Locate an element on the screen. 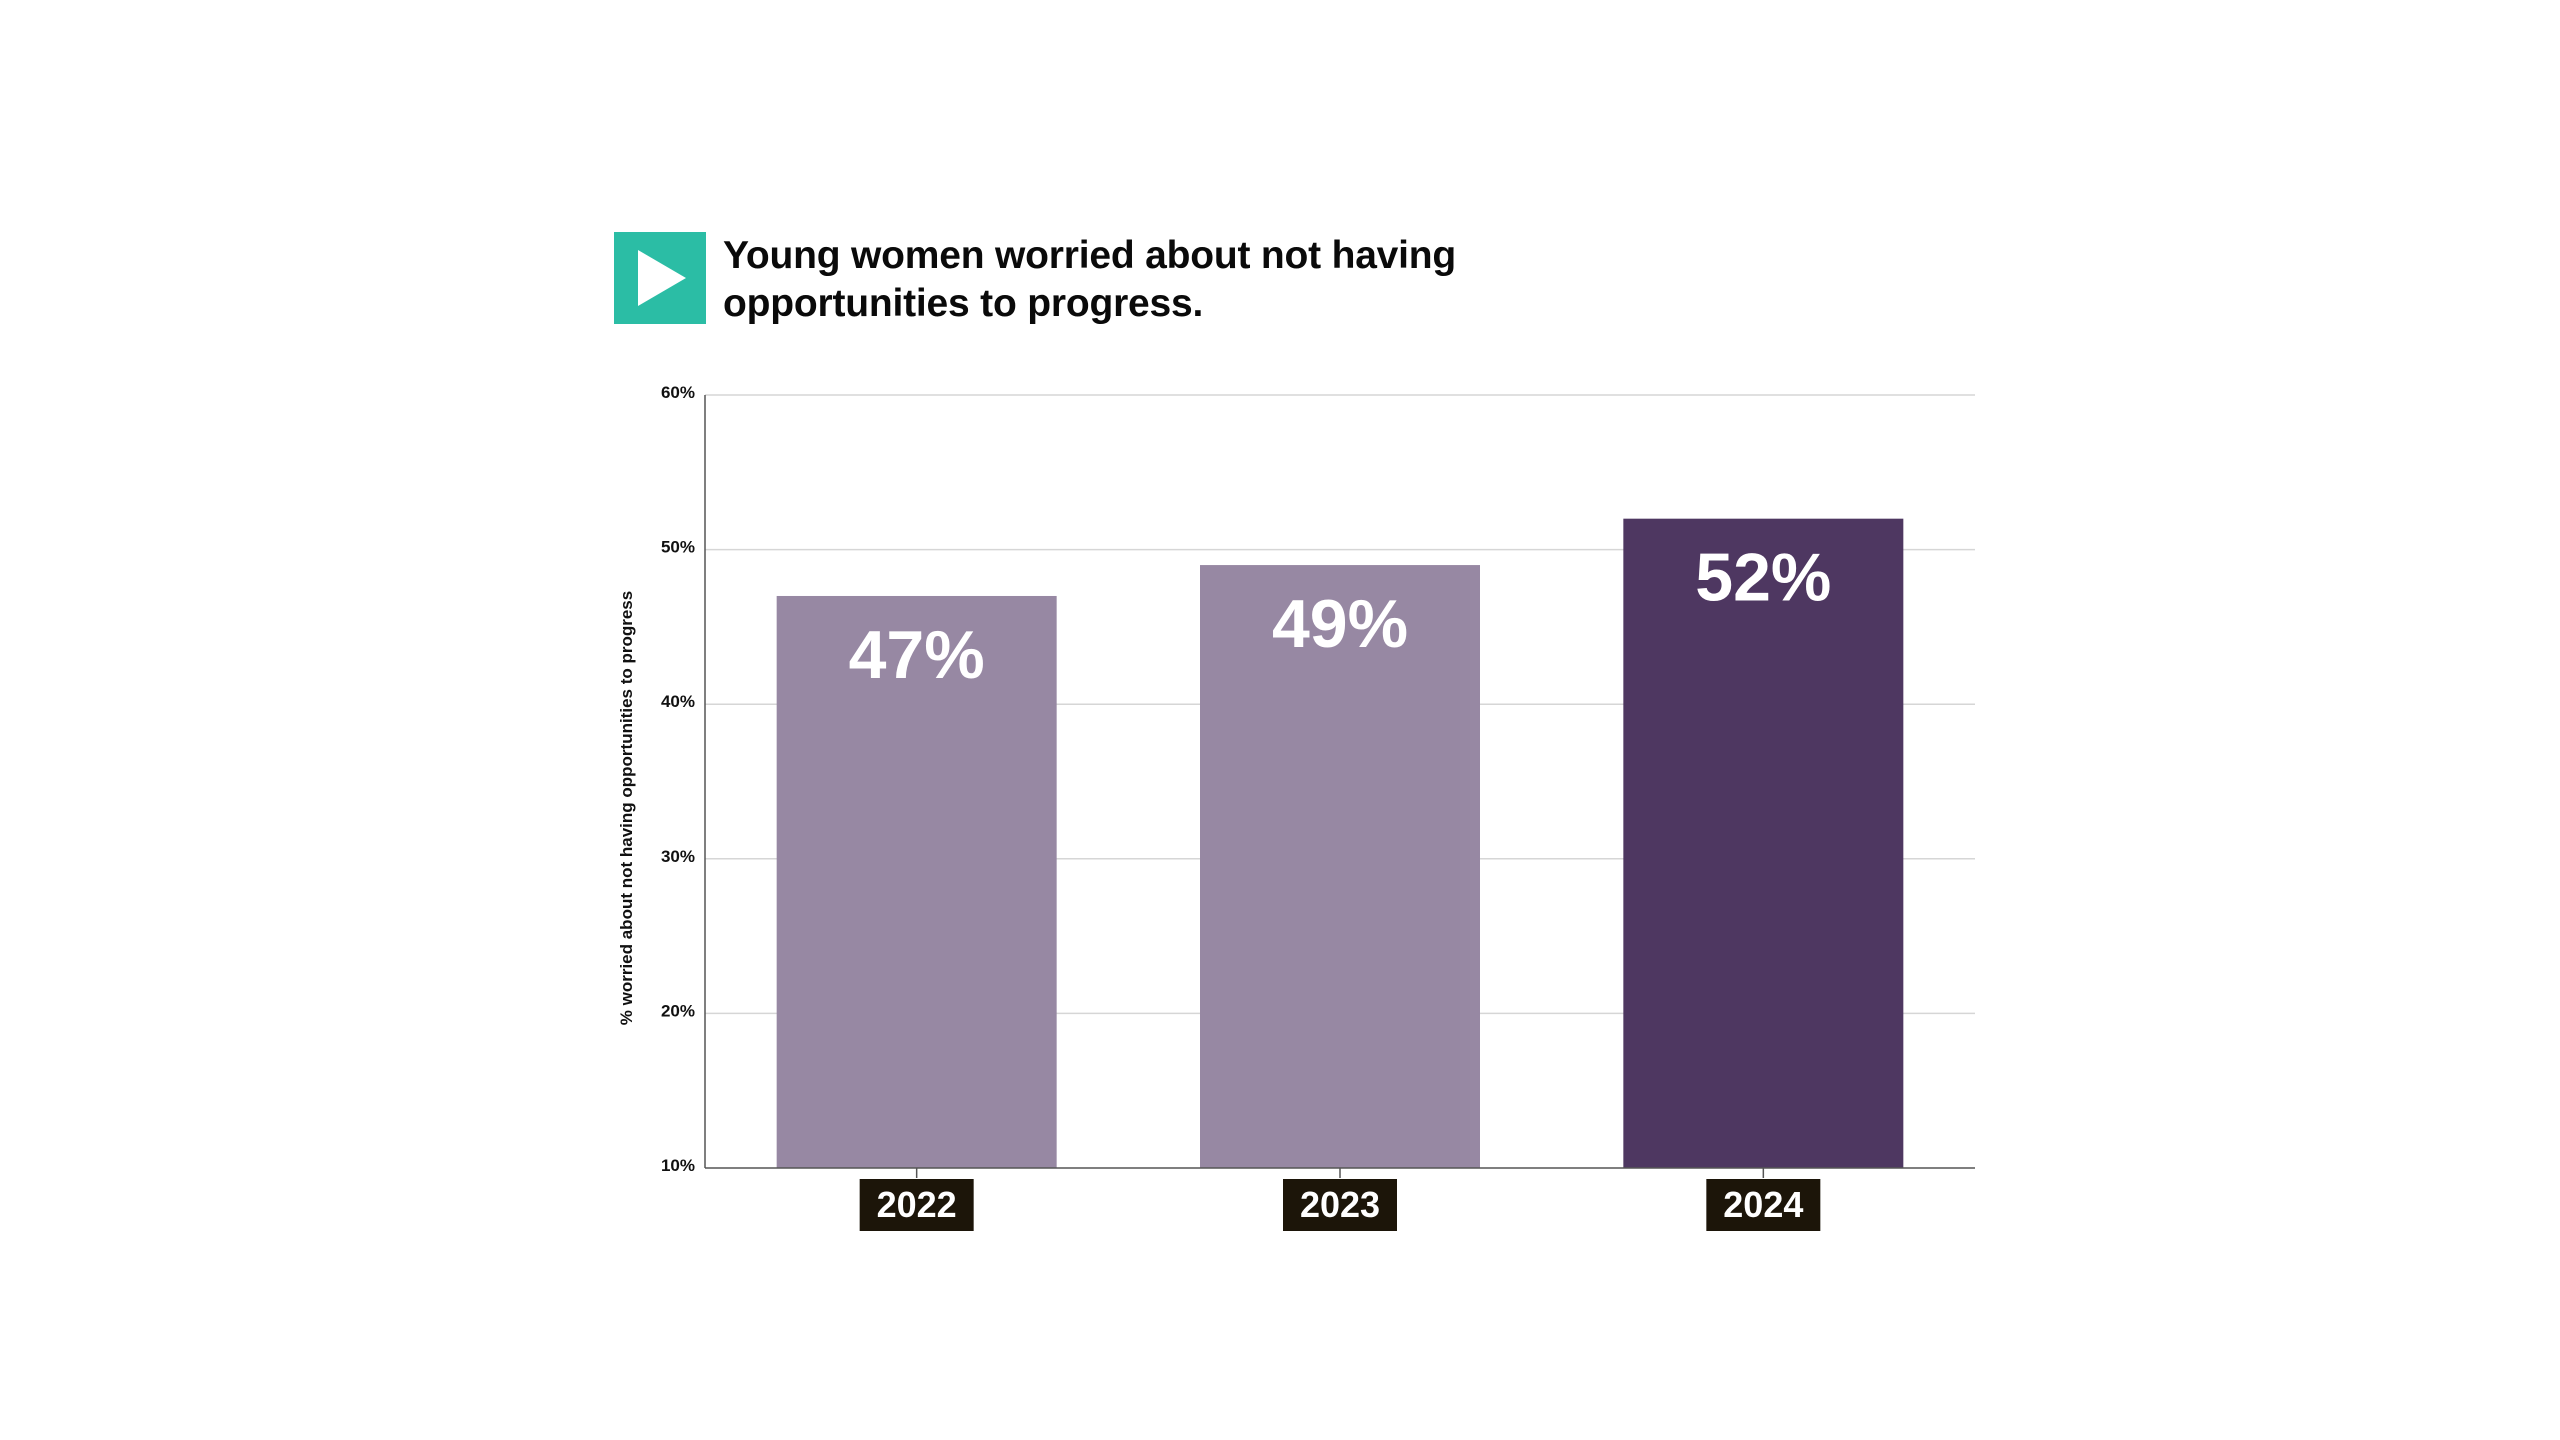 The width and height of the screenshot is (2560, 1440). data-labels: 47% 49% 52% is located at coordinates (1340, 616).